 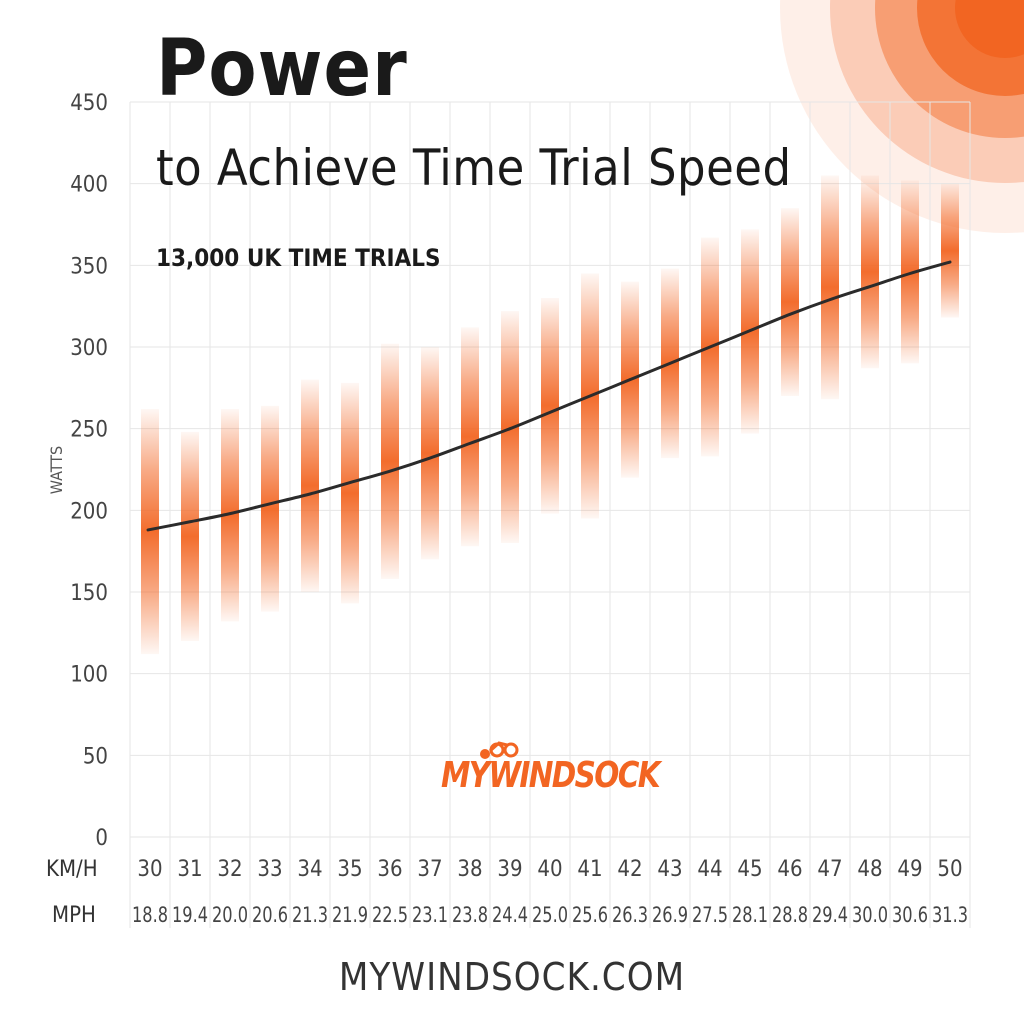 I want to click on x-tick-label-kmh: 34, so click(x=309, y=869).